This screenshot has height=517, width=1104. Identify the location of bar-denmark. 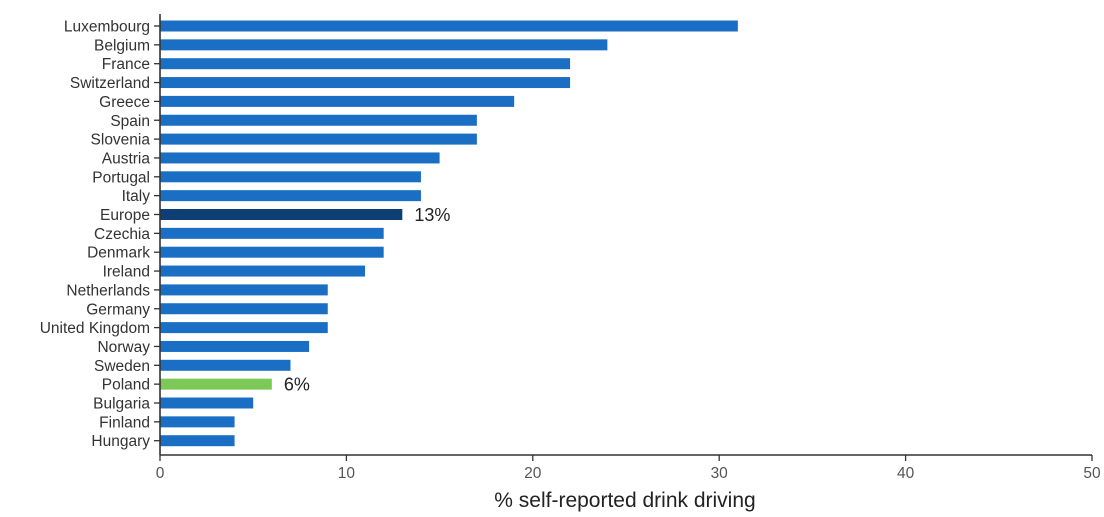
(272, 252).